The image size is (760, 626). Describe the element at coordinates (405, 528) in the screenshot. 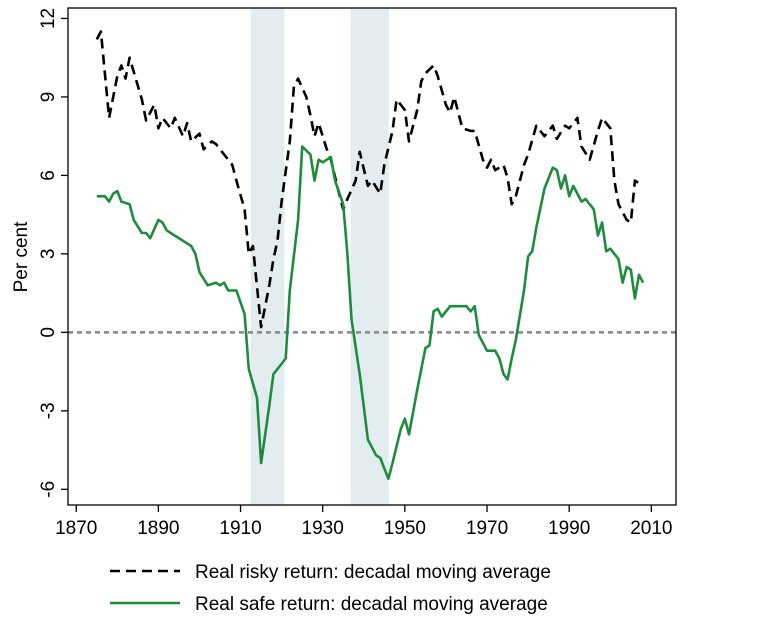

I see `x-tick-label: 1950` at that location.